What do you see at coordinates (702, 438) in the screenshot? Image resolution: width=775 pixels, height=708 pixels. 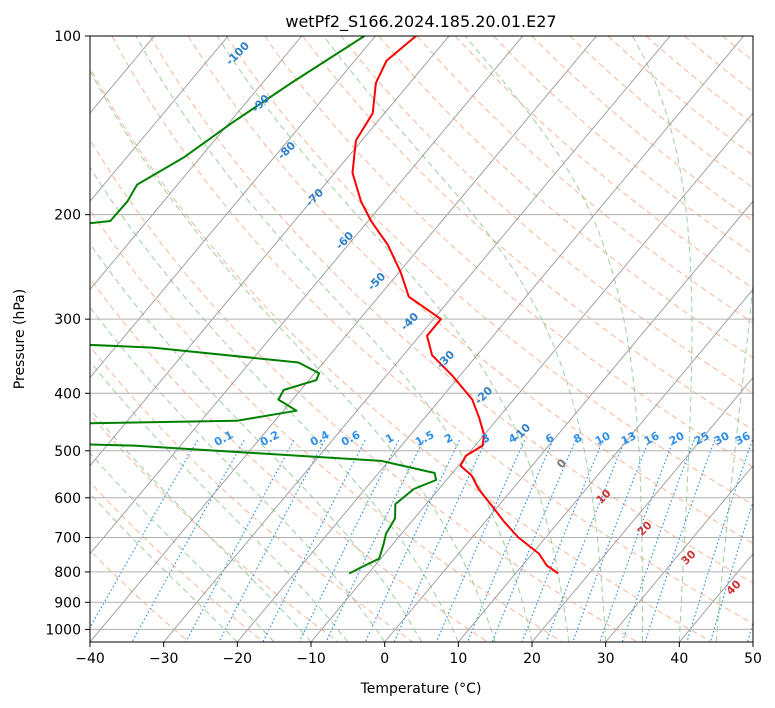 I see `mixing-ratio-label: 25` at bounding box center [702, 438].